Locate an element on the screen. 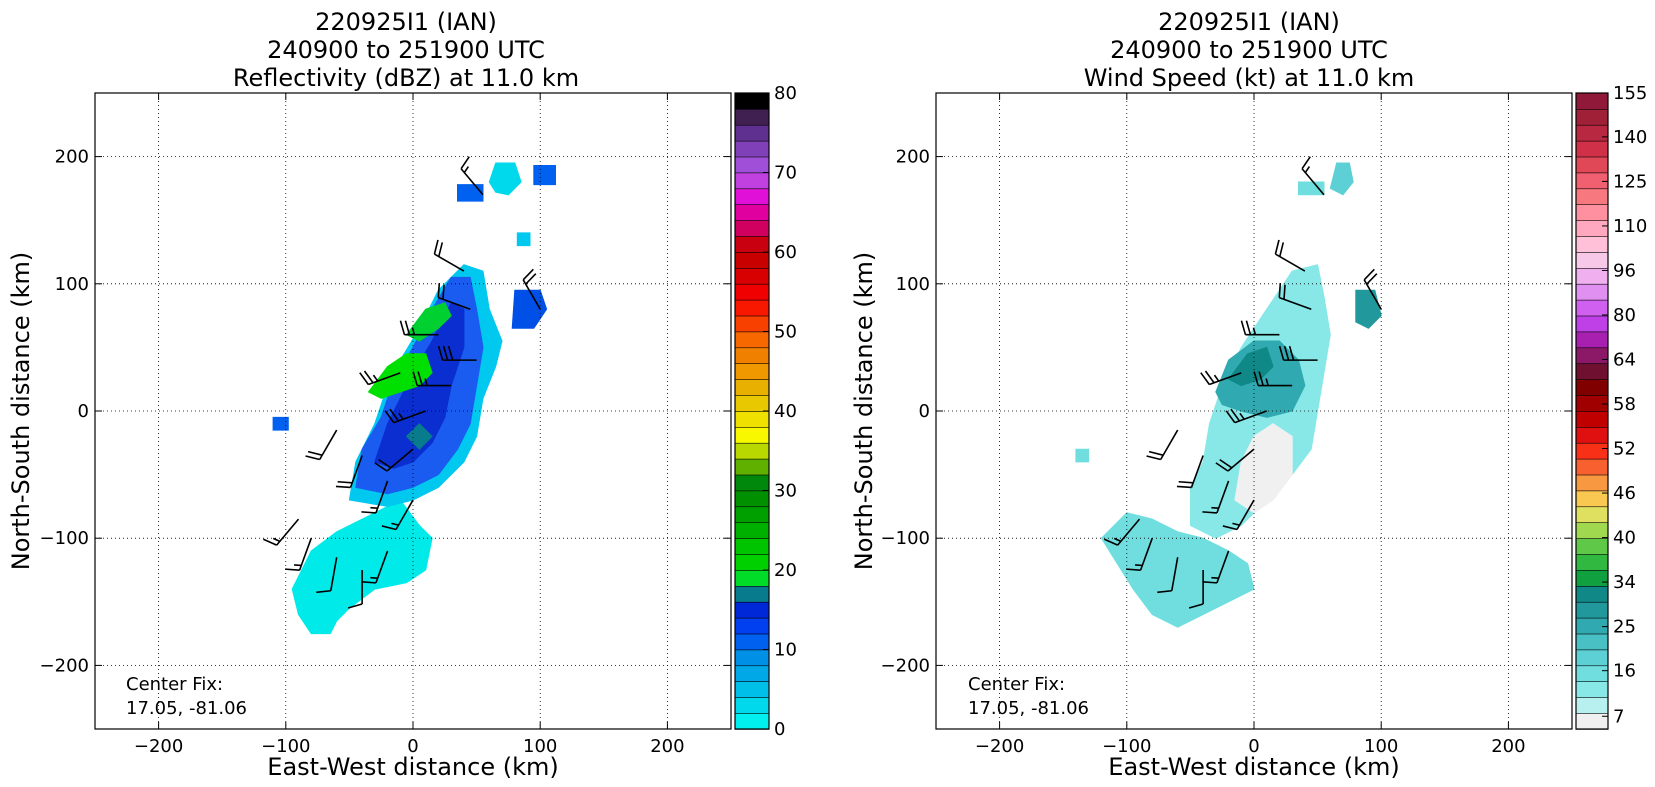 Image resolution: width=1655 pixels, height=787 pixels. colorbar-tick-label: 50 is located at coordinates (785, 332).